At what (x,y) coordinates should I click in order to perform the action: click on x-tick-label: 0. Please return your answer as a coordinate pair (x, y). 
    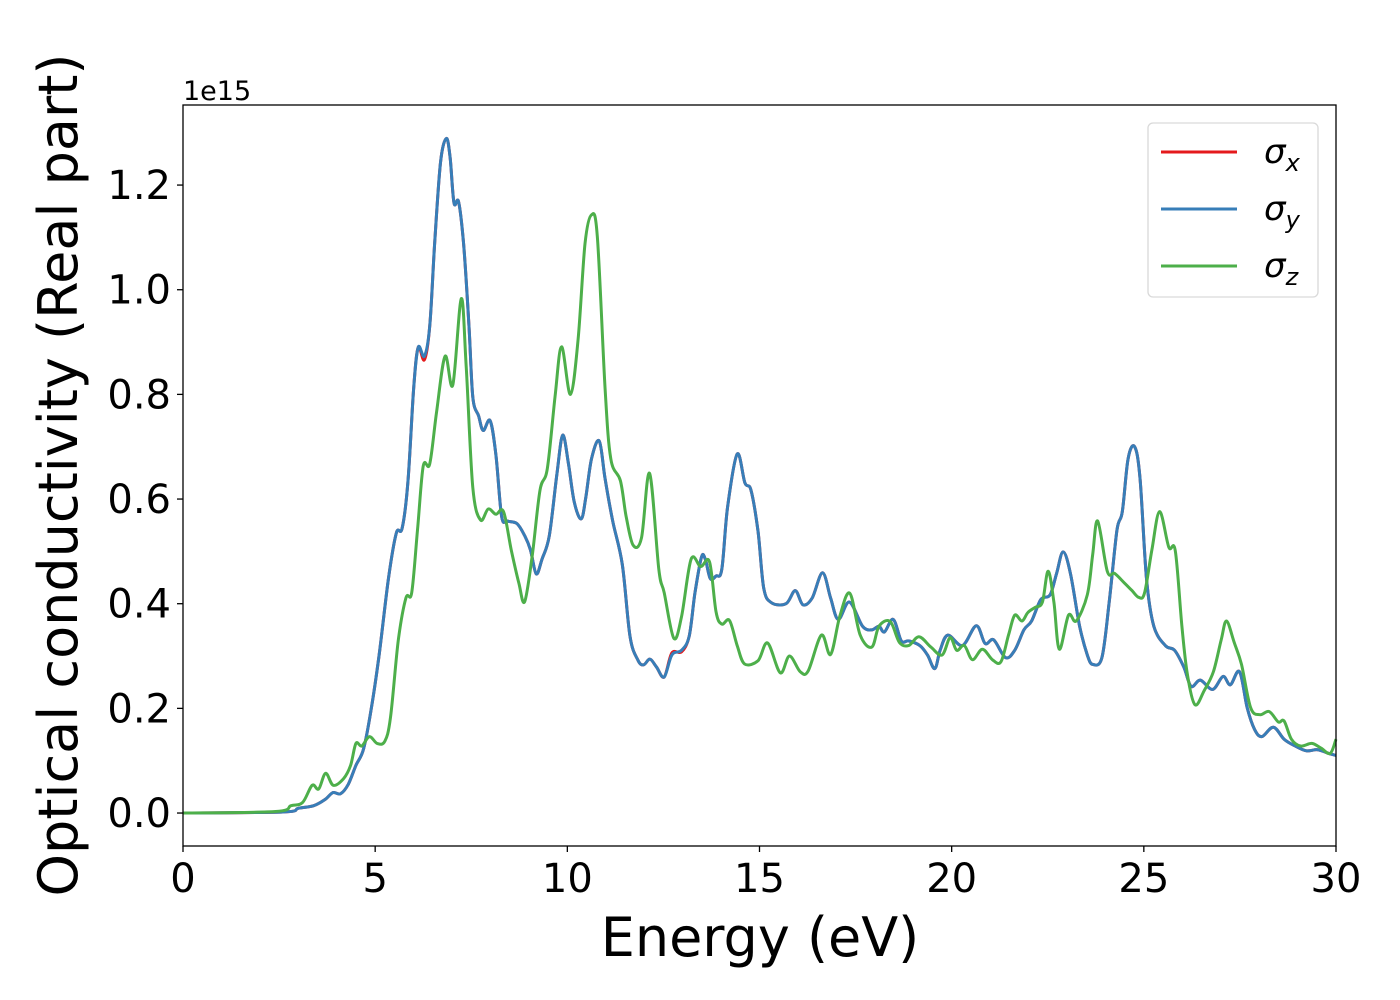
    Looking at the image, I should click on (182, 879).